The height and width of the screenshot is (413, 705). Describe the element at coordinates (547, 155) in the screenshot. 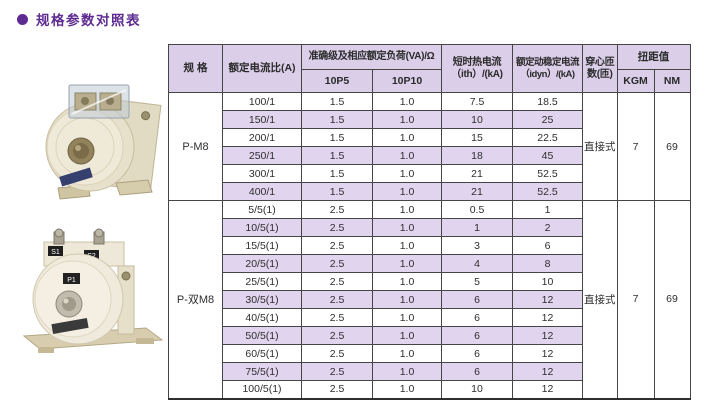

I see `cell-idyn: 45` at that location.